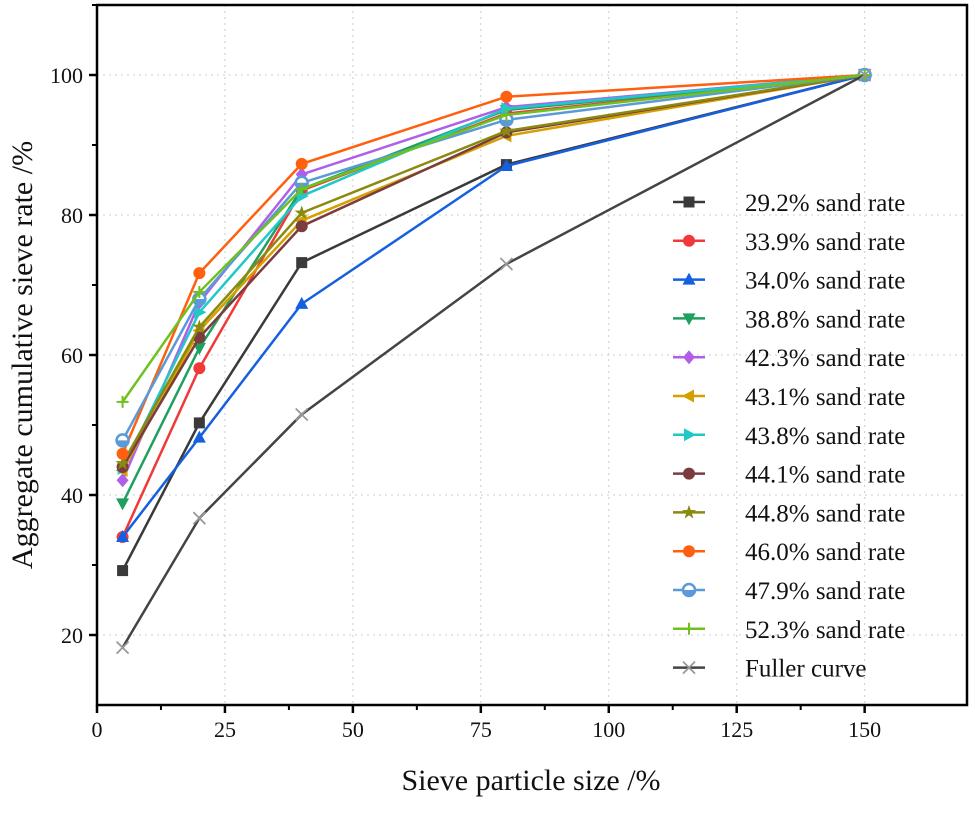 The image size is (975, 813). I want to click on legend-label: 29.2% sand rate, so click(825, 203).